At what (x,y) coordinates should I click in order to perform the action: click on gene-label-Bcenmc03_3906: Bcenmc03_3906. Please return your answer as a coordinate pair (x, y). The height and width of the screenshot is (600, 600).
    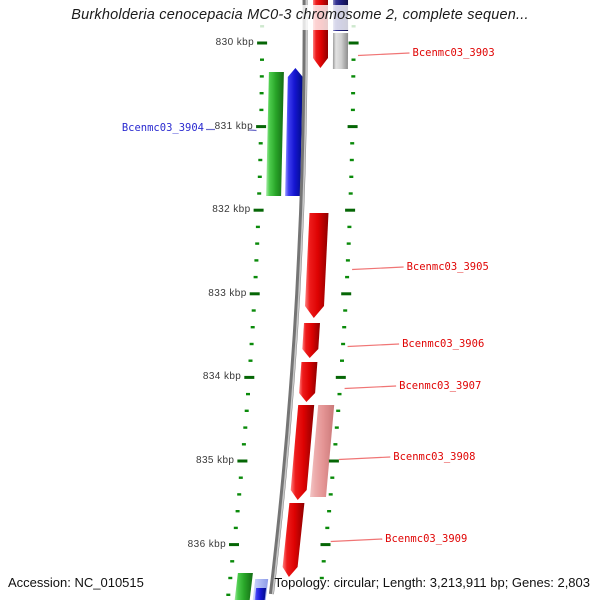
    Looking at the image, I should click on (443, 344).